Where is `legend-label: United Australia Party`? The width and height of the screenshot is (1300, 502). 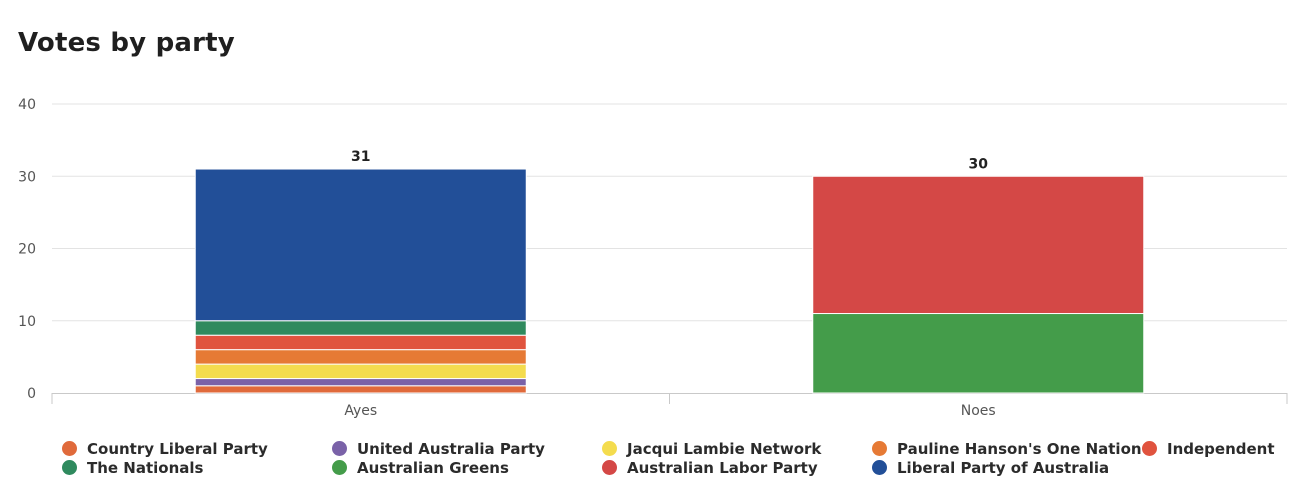
legend-label: United Australia Party is located at coordinates (451, 448).